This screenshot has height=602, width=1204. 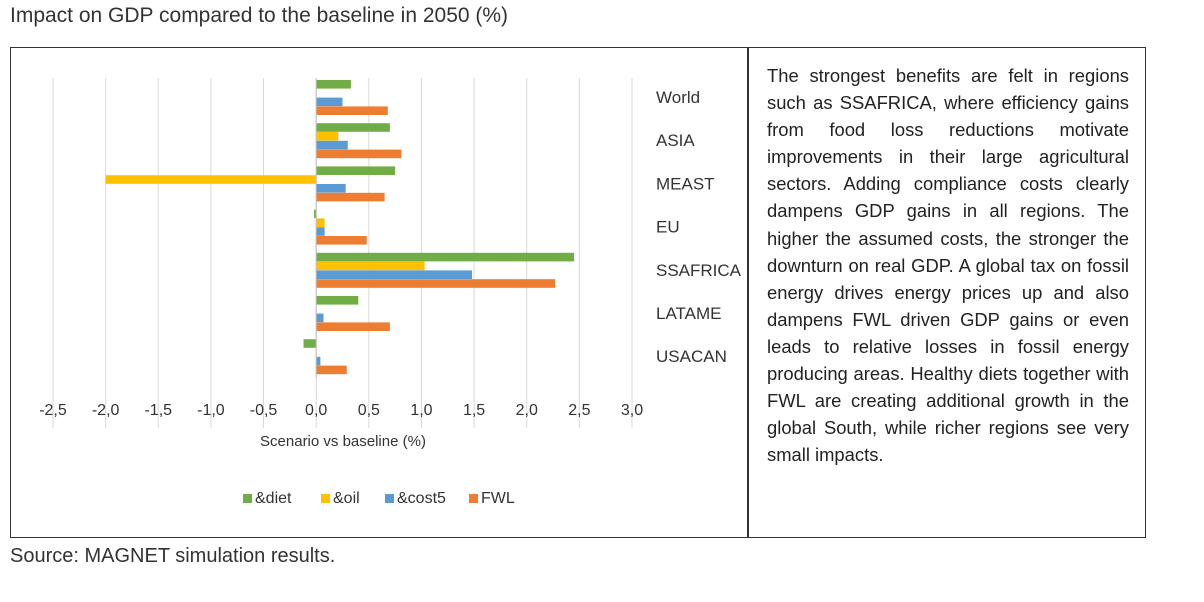 I want to click on legend-label: FWL, so click(x=498, y=498).